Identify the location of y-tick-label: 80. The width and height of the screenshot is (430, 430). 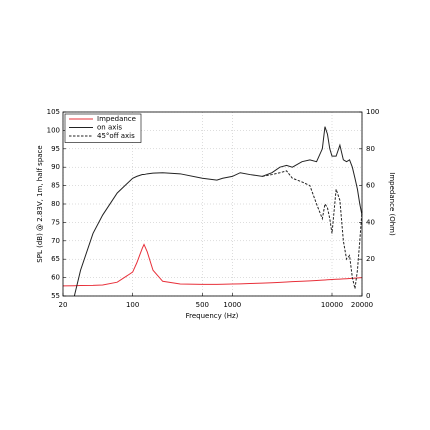
(55, 204).